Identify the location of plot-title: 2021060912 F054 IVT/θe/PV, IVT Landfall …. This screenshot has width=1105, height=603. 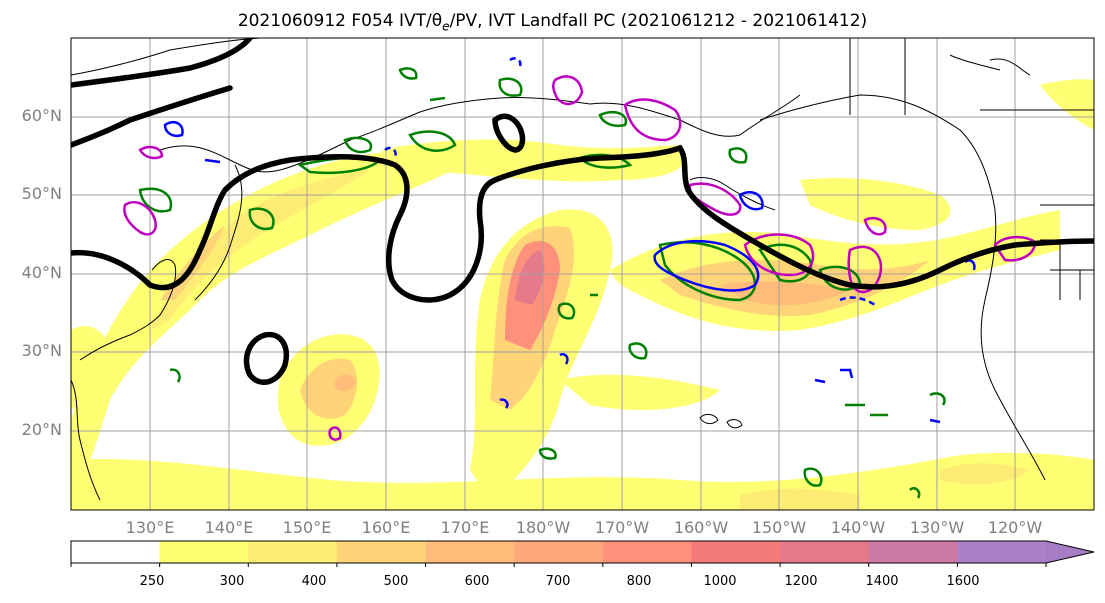
(552, 22).